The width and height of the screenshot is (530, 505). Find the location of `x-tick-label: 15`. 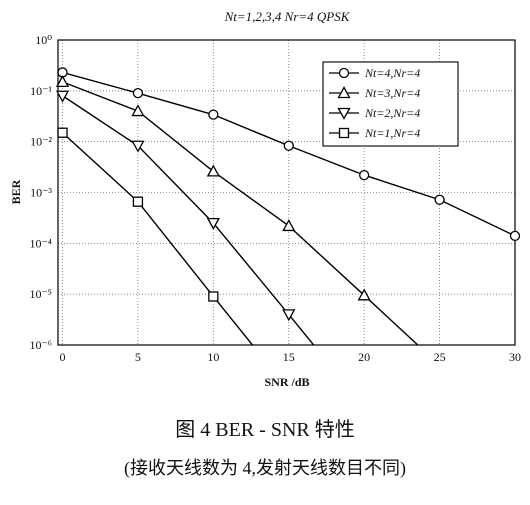

x-tick-label: 15 is located at coordinates (289, 357).